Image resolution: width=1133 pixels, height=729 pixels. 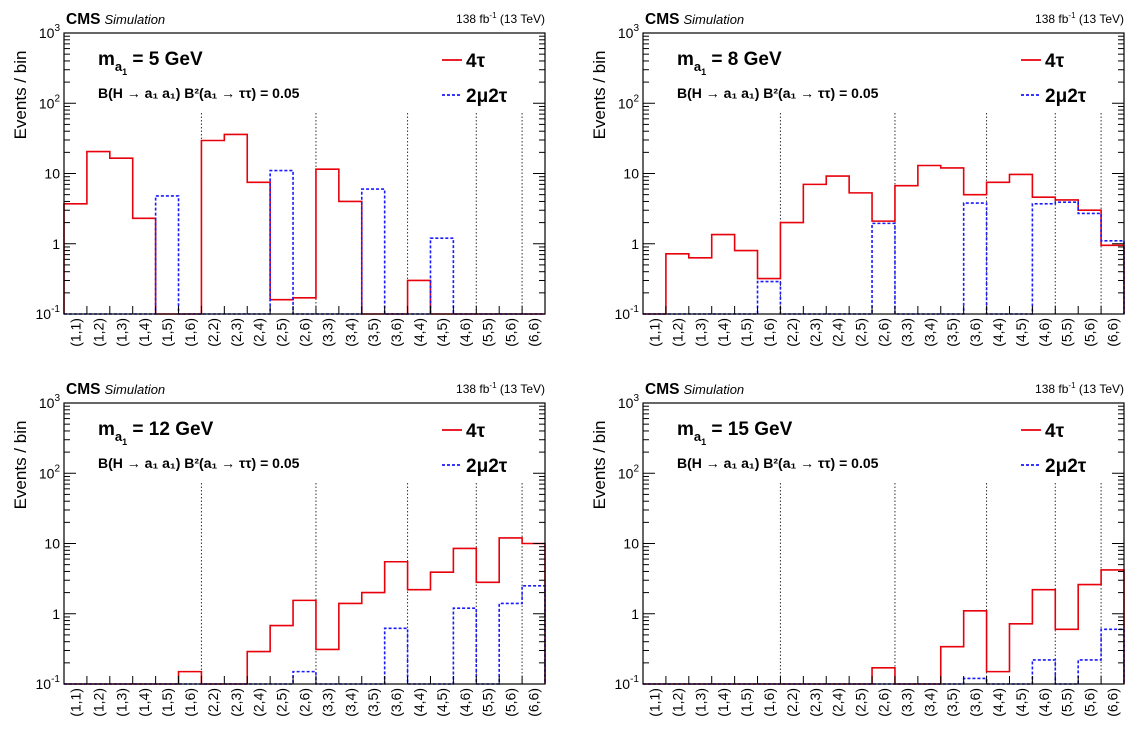 I want to click on y-tick-label: 10², so click(x=629, y=472).